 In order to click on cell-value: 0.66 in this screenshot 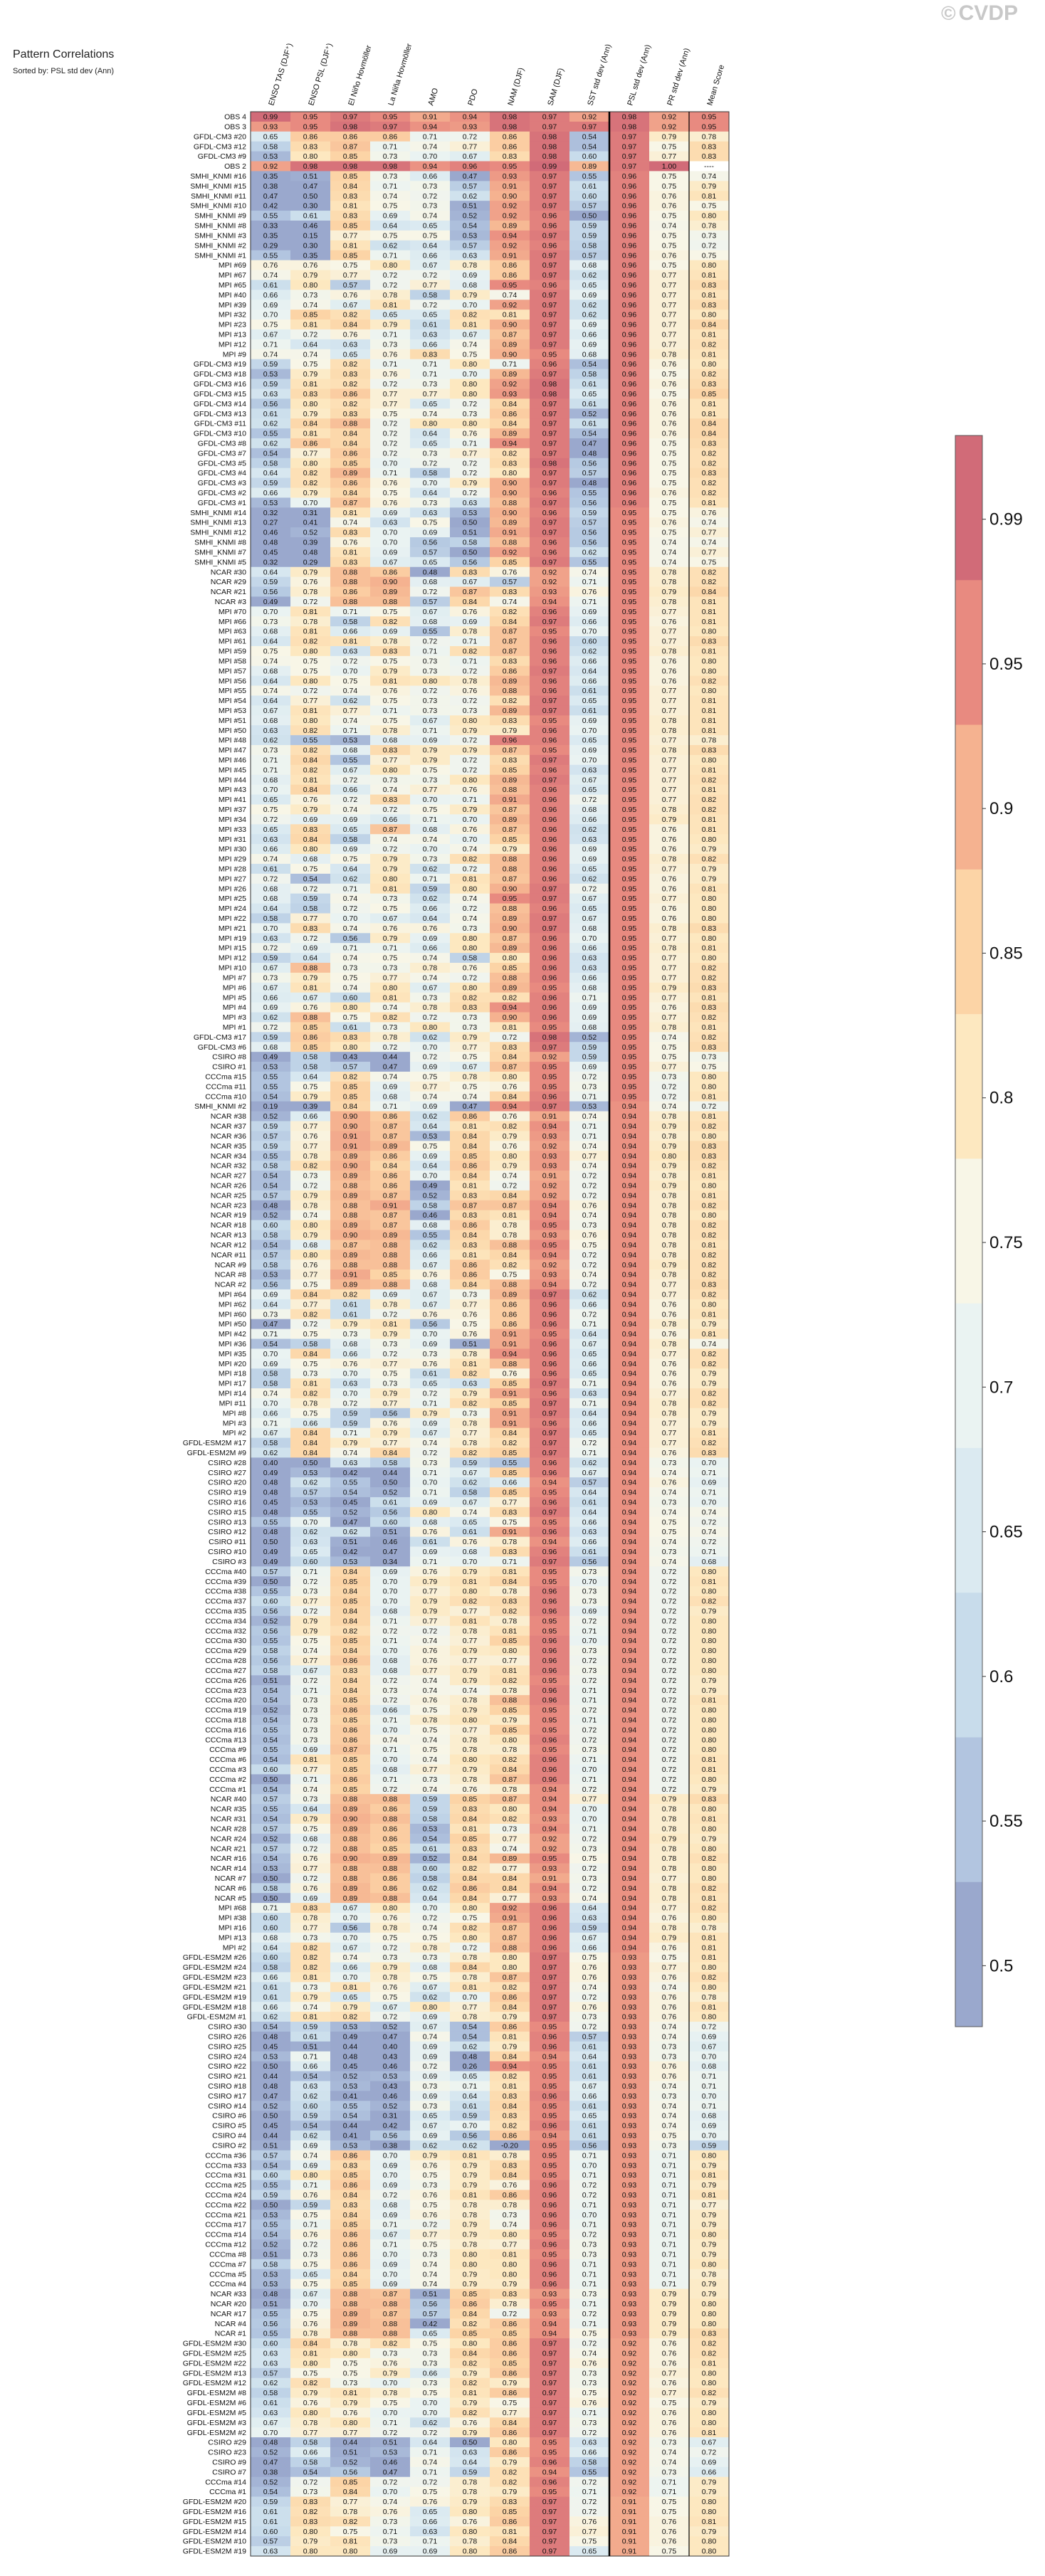, I will do `click(390, 820)`.